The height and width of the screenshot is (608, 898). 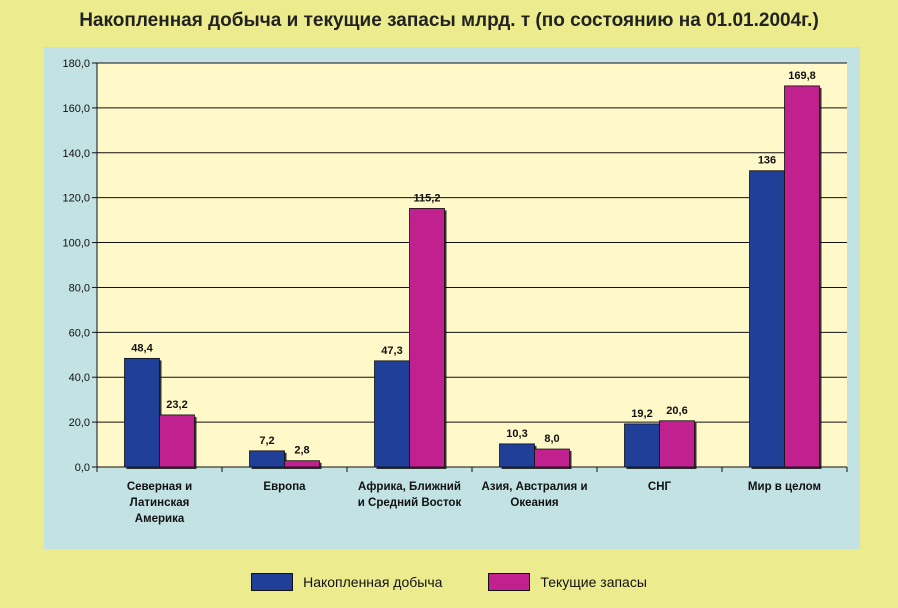 What do you see at coordinates (660, 487) in the screenshot?
I see `x-tick-label: СНГ` at bounding box center [660, 487].